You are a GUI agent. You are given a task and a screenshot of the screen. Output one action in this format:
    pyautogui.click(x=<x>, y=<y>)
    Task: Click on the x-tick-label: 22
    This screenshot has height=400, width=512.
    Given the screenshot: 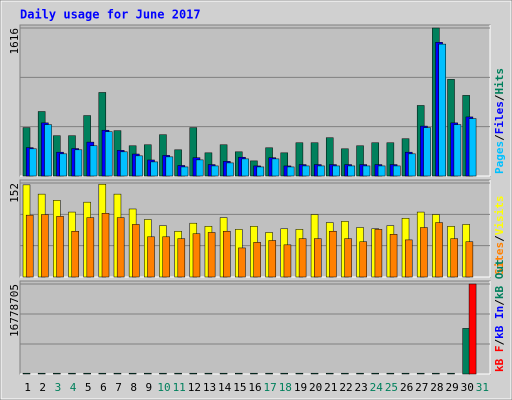 What is the action you would take?
    pyautogui.click(x=345, y=387)
    